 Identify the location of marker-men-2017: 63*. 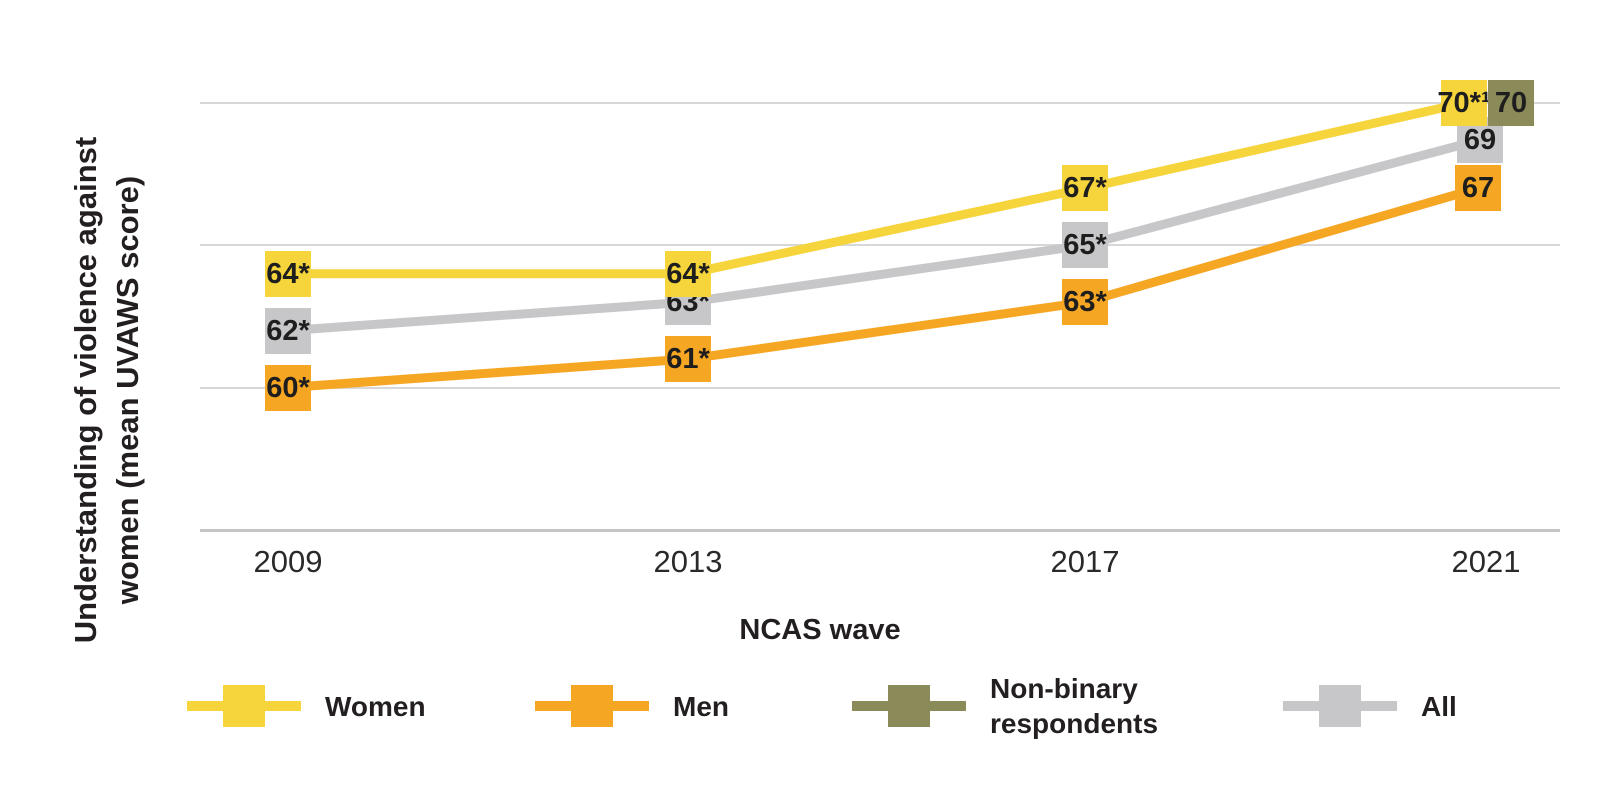
(1085, 302).